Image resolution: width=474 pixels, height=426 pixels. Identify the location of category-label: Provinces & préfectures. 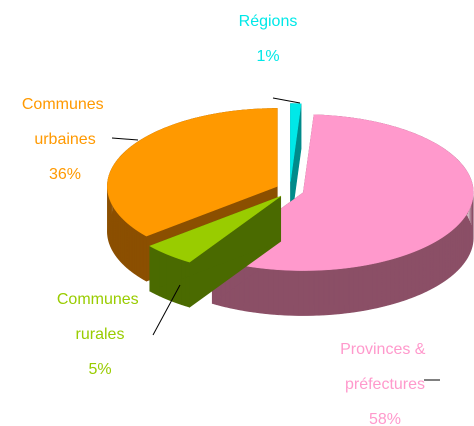
(385, 367).